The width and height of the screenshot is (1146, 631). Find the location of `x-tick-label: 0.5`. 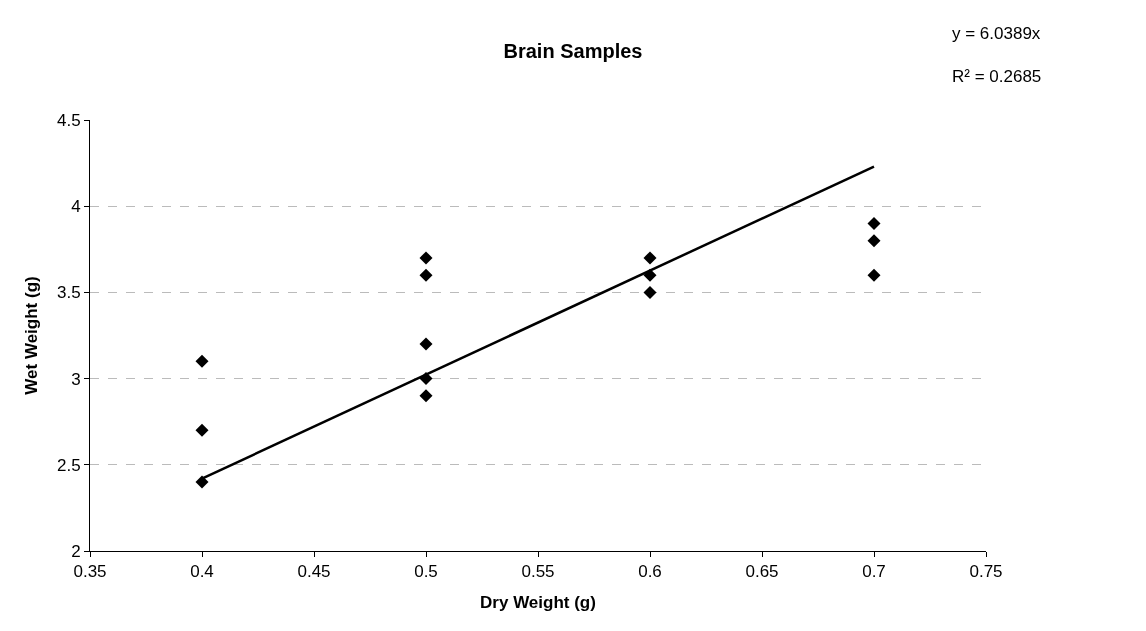

x-tick-label: 0.5 is located at coordinates (426, 572).